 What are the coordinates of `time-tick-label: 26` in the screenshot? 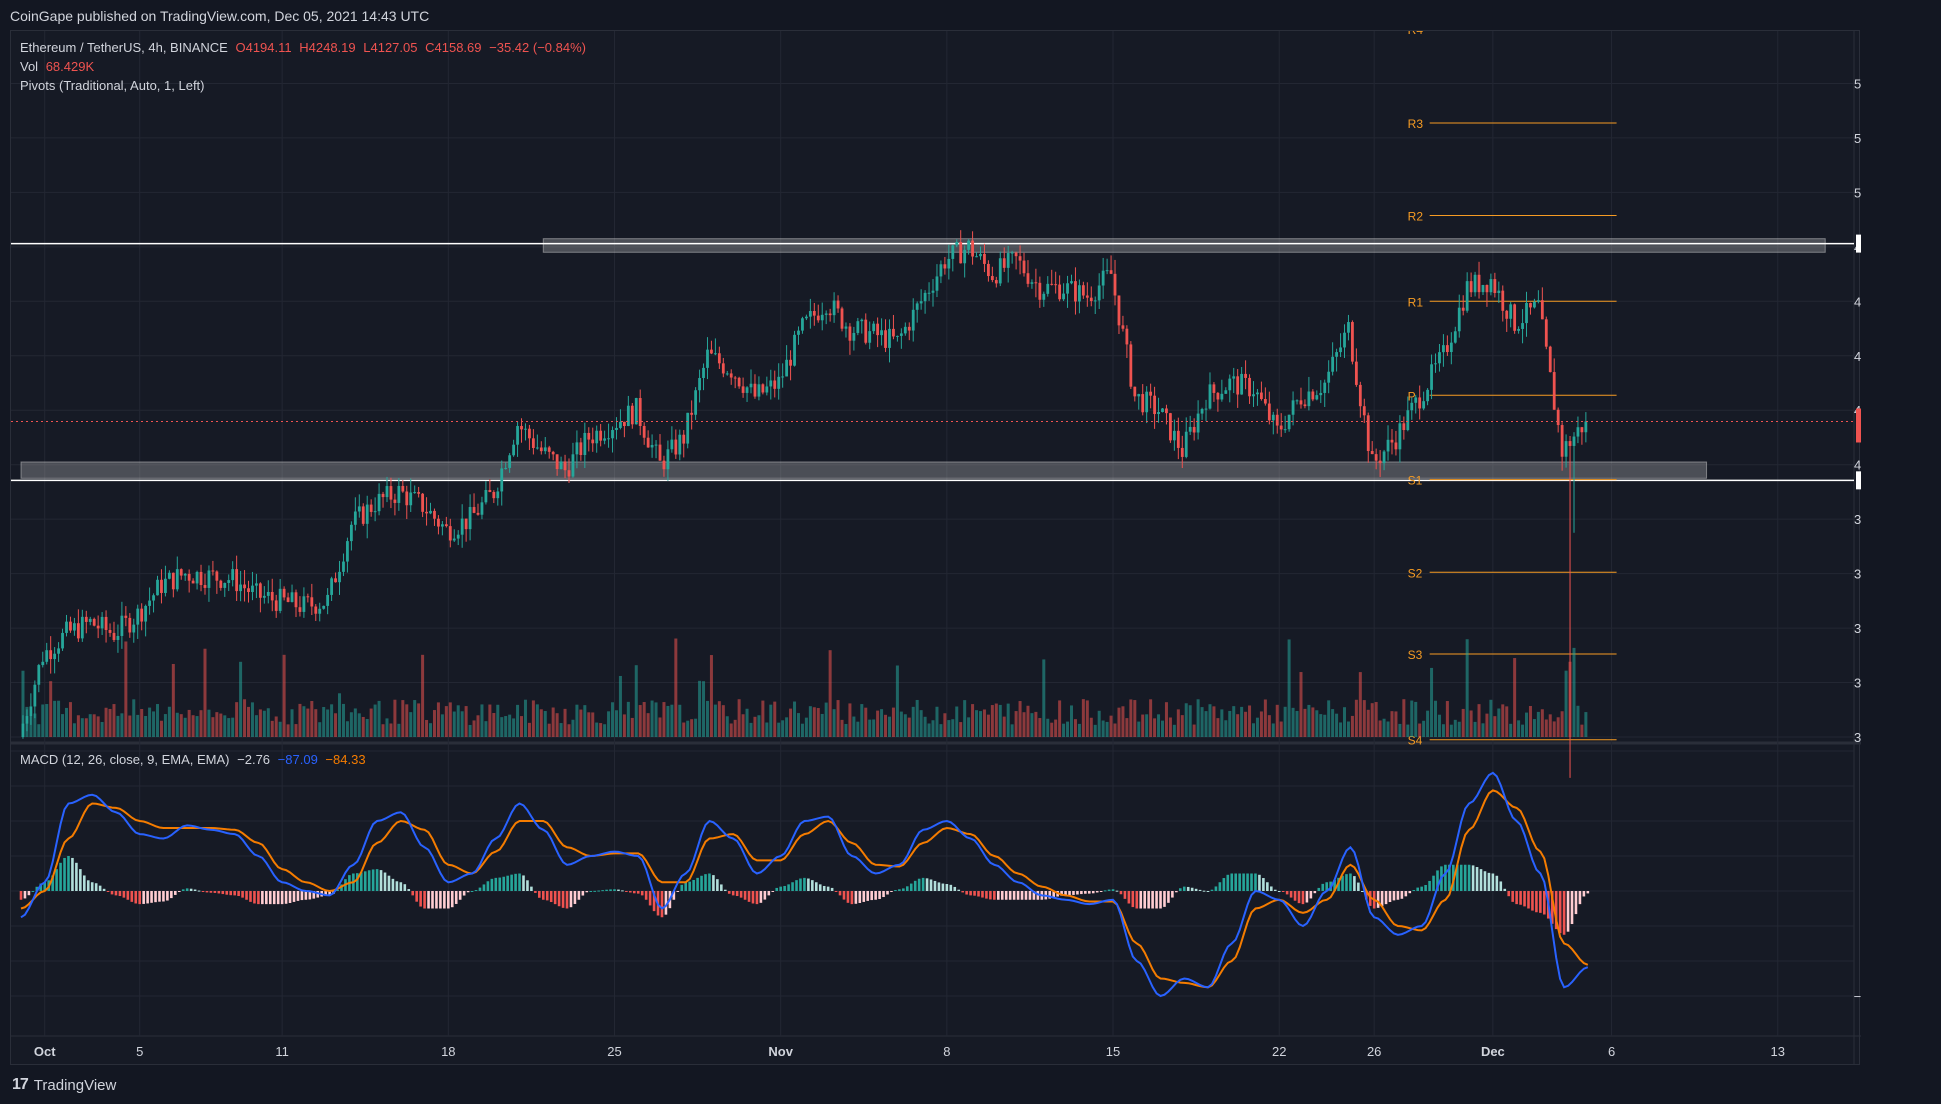 It's located at (1374, 1051).